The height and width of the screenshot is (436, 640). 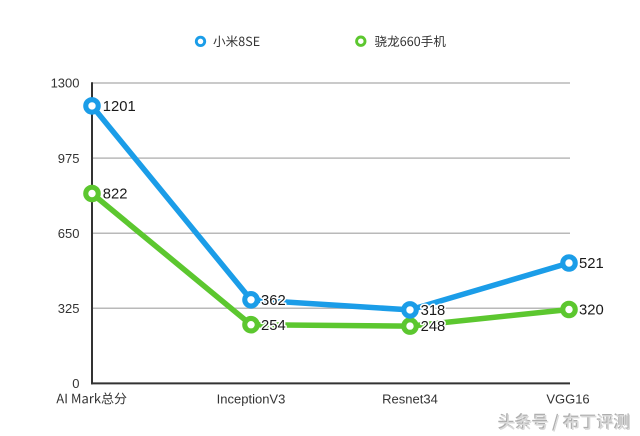 What do you see at coordinates (567, 398) in the screenshot?
I see `svg-text: VGG16` at bounding box center [567, 398].